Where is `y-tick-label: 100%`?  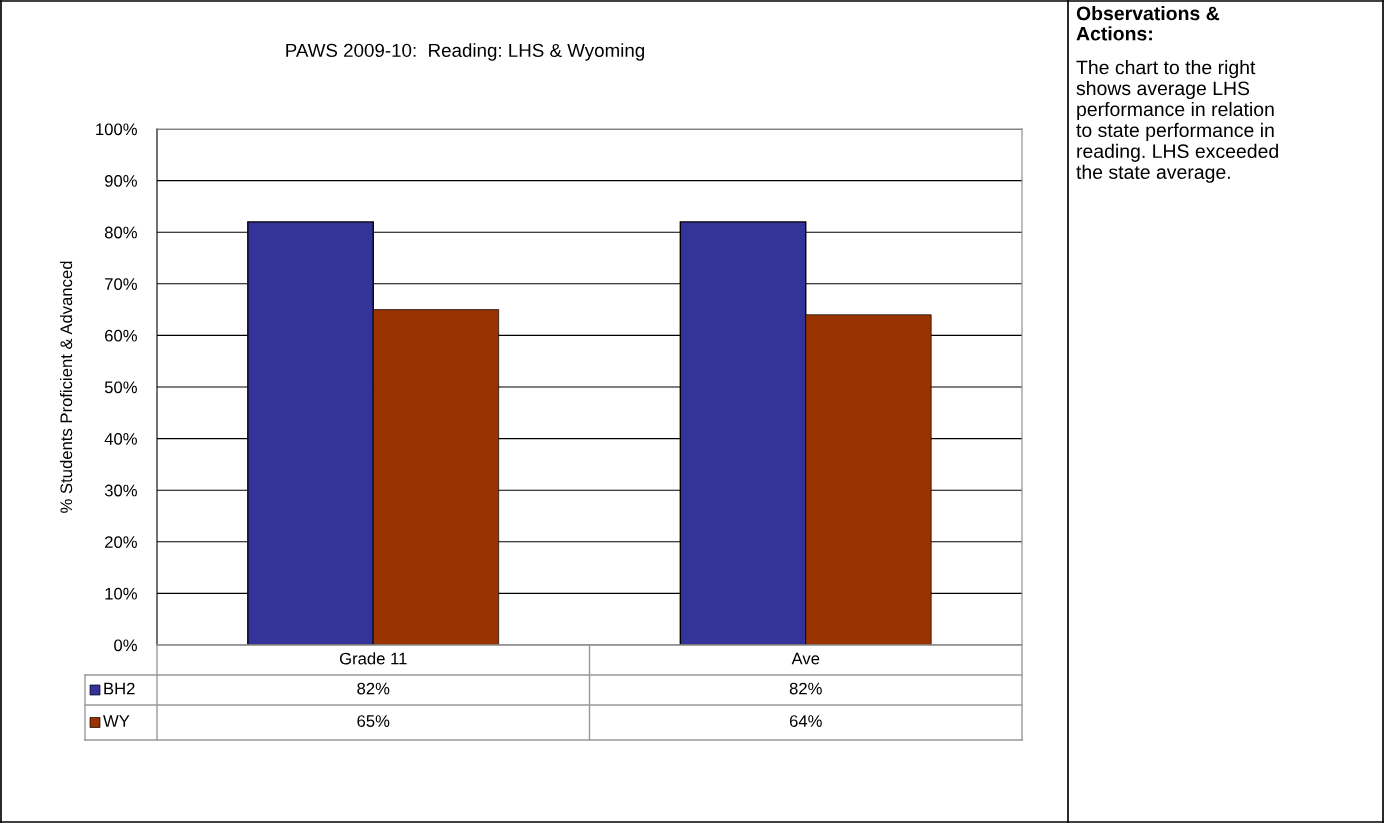
y-tick-label: 100% is located at coordinates (116, 129).